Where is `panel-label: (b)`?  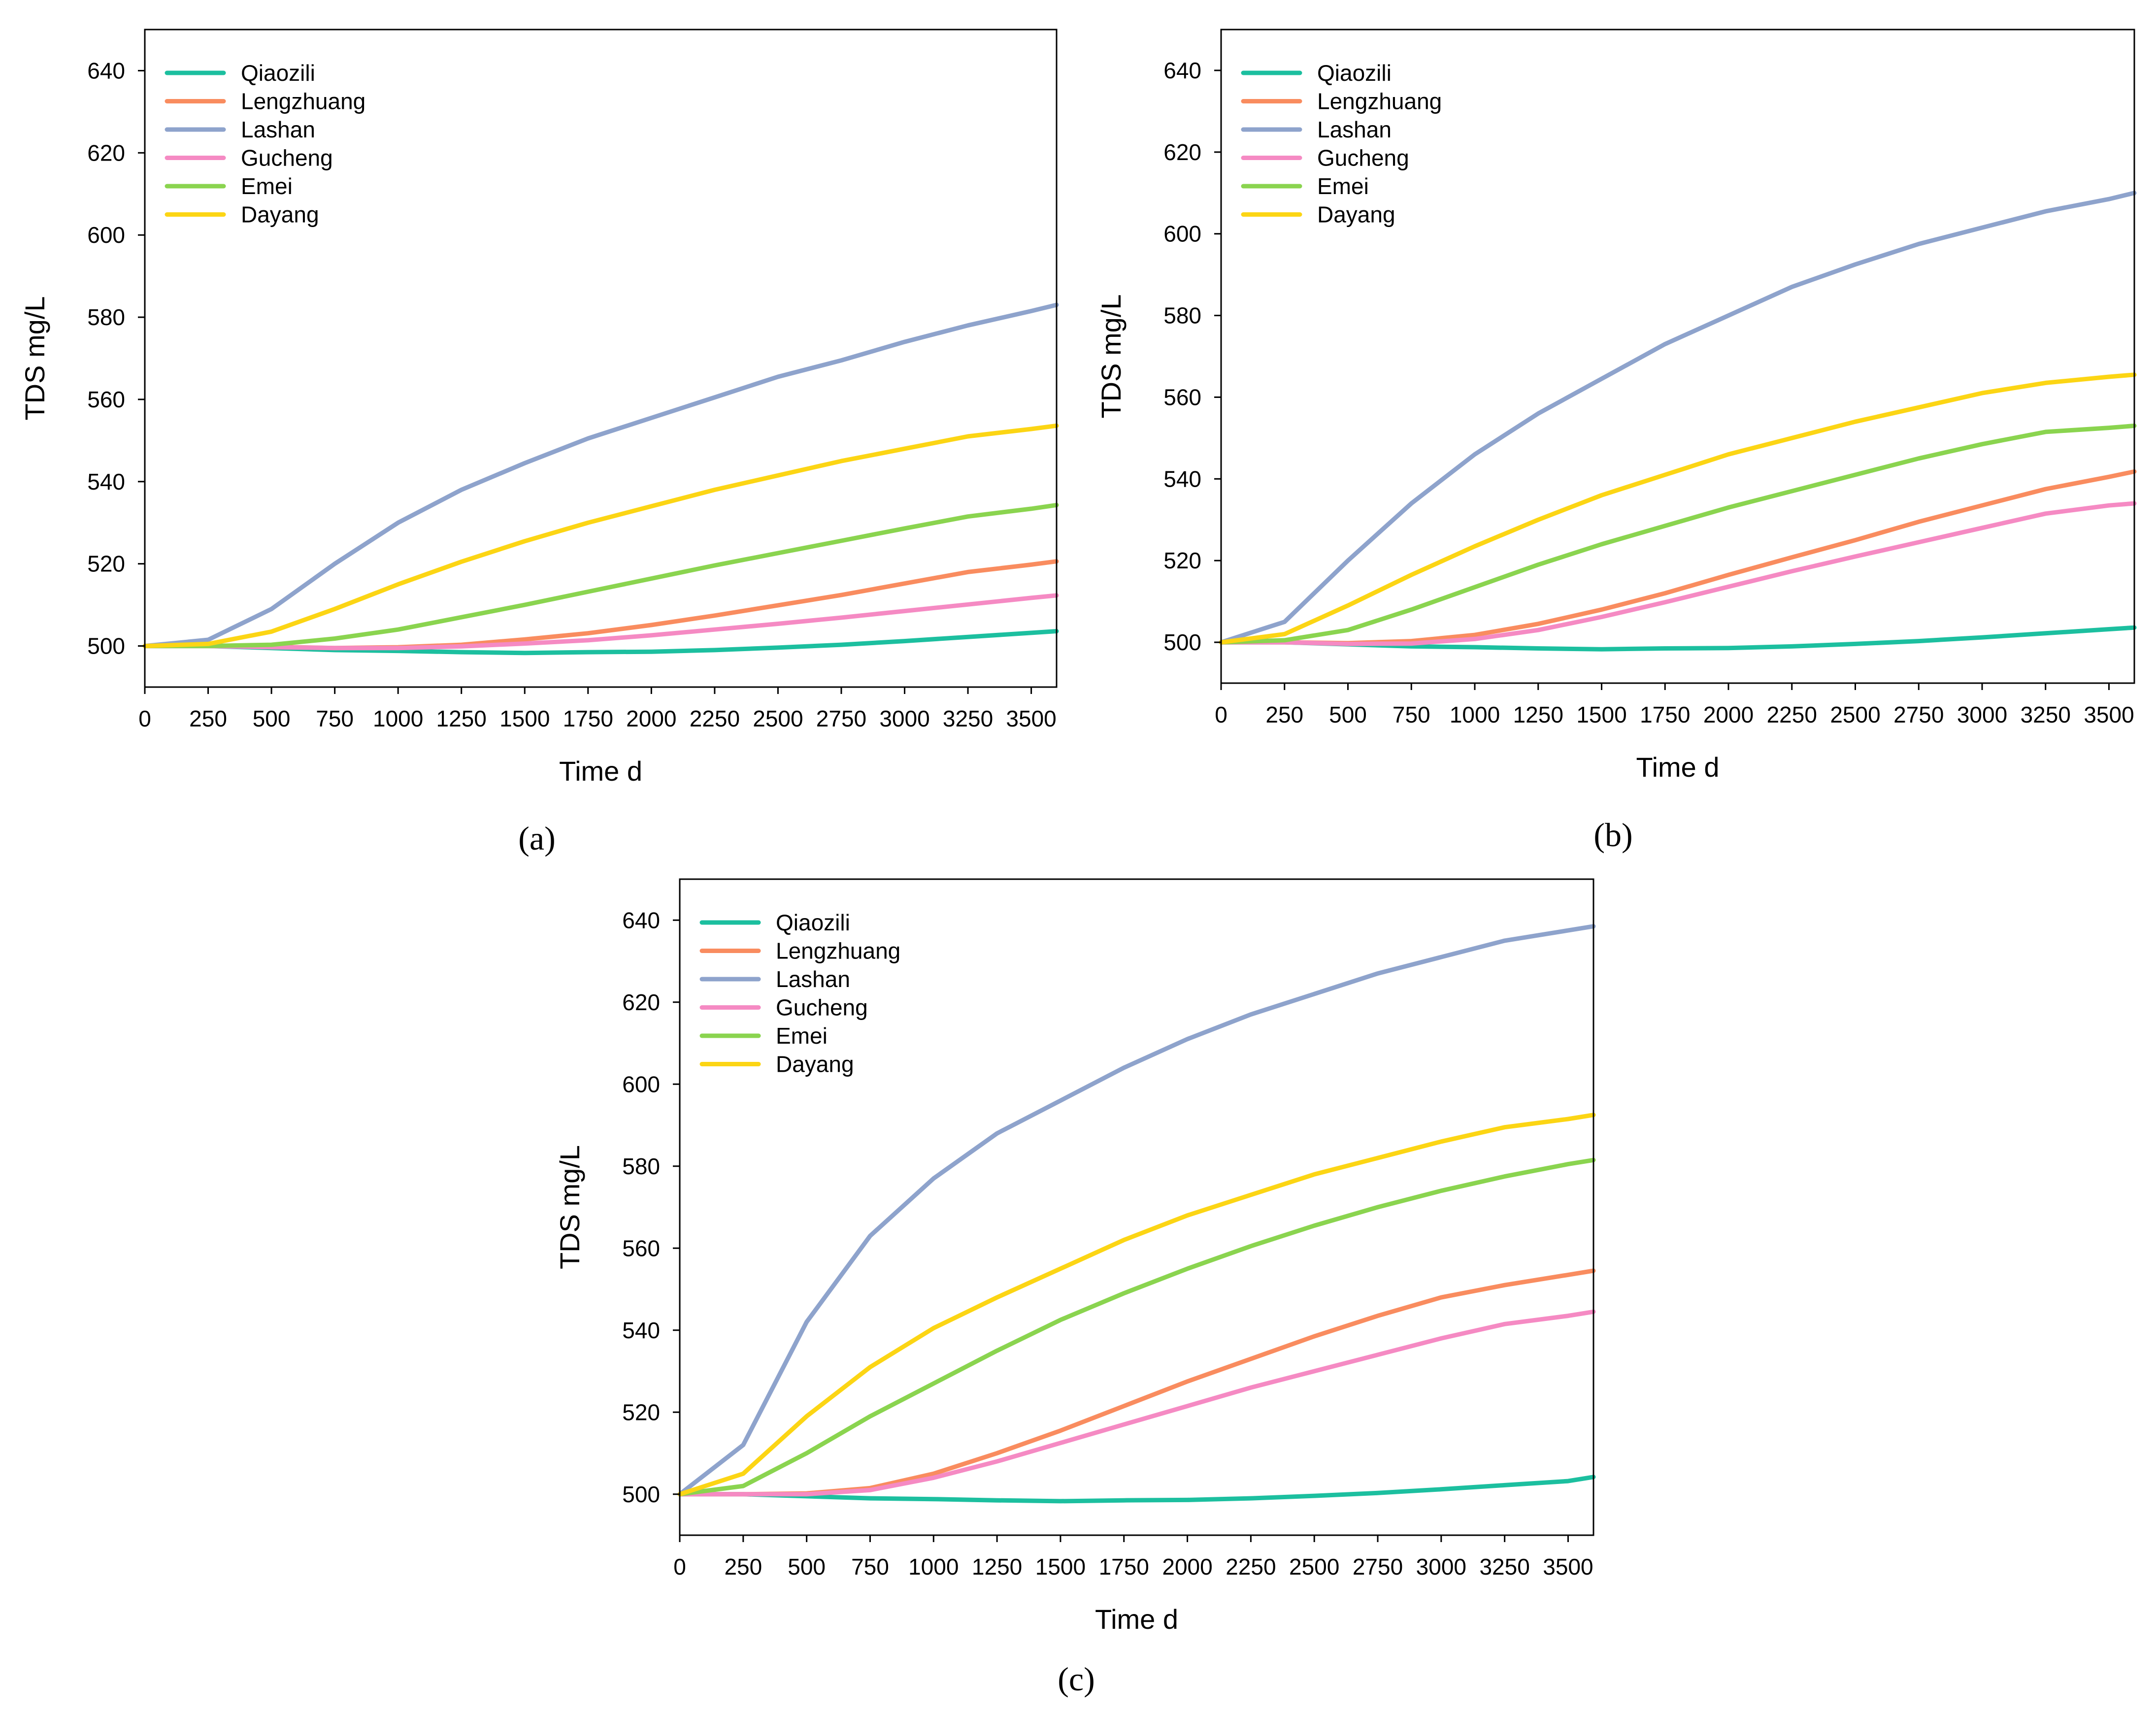
panel-label: (b) is located at coordinates (1612, 835).